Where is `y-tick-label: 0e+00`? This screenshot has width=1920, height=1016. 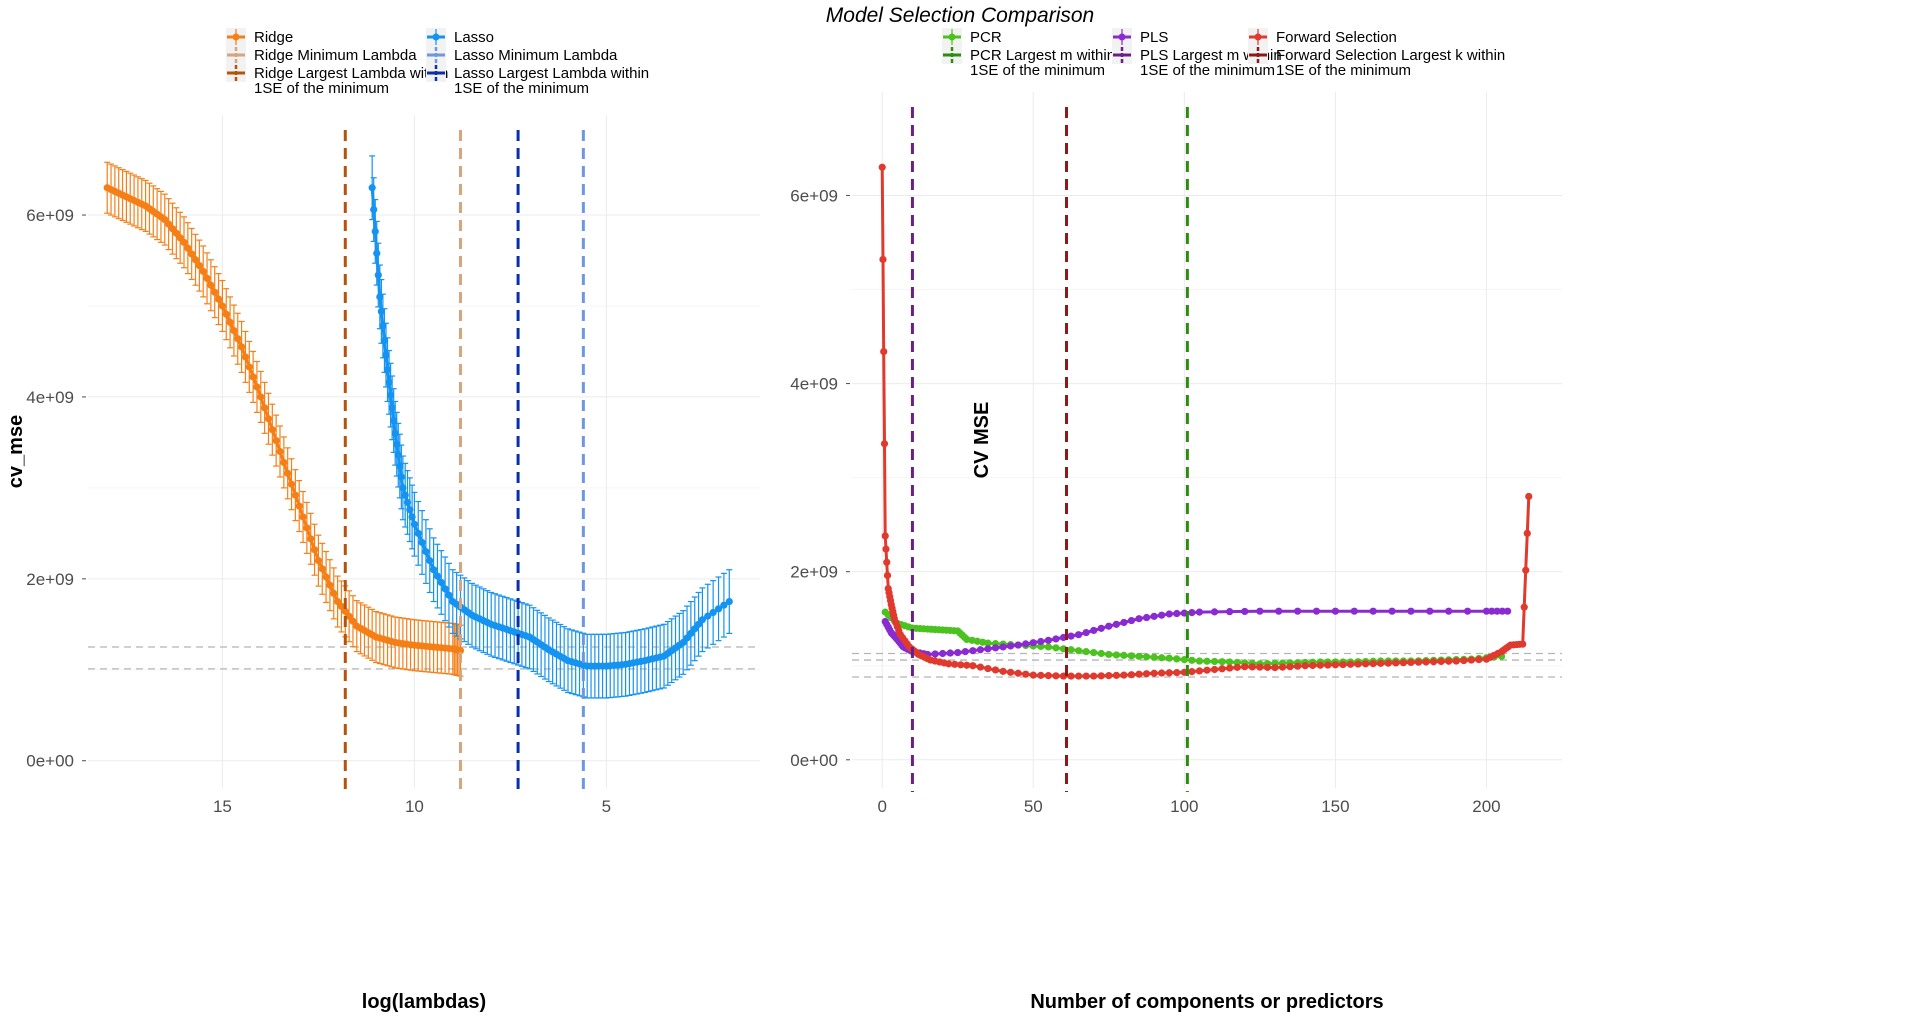 y-tick-label: 0e+00 is located at coordinates (50, 761).